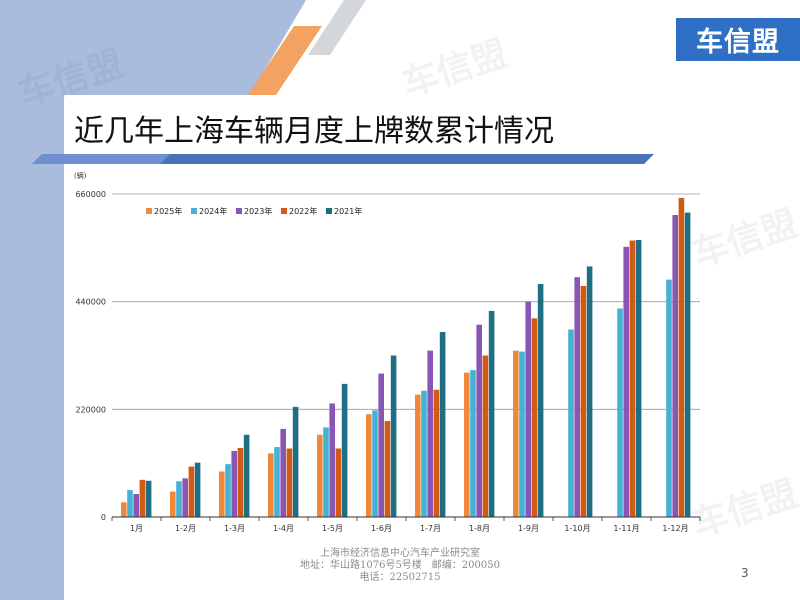 This screenshot has height=600, width=800. Describe the element at coordinates (638, 378) in the screenshot. I see `bar-2021年-1-11月` at that location.